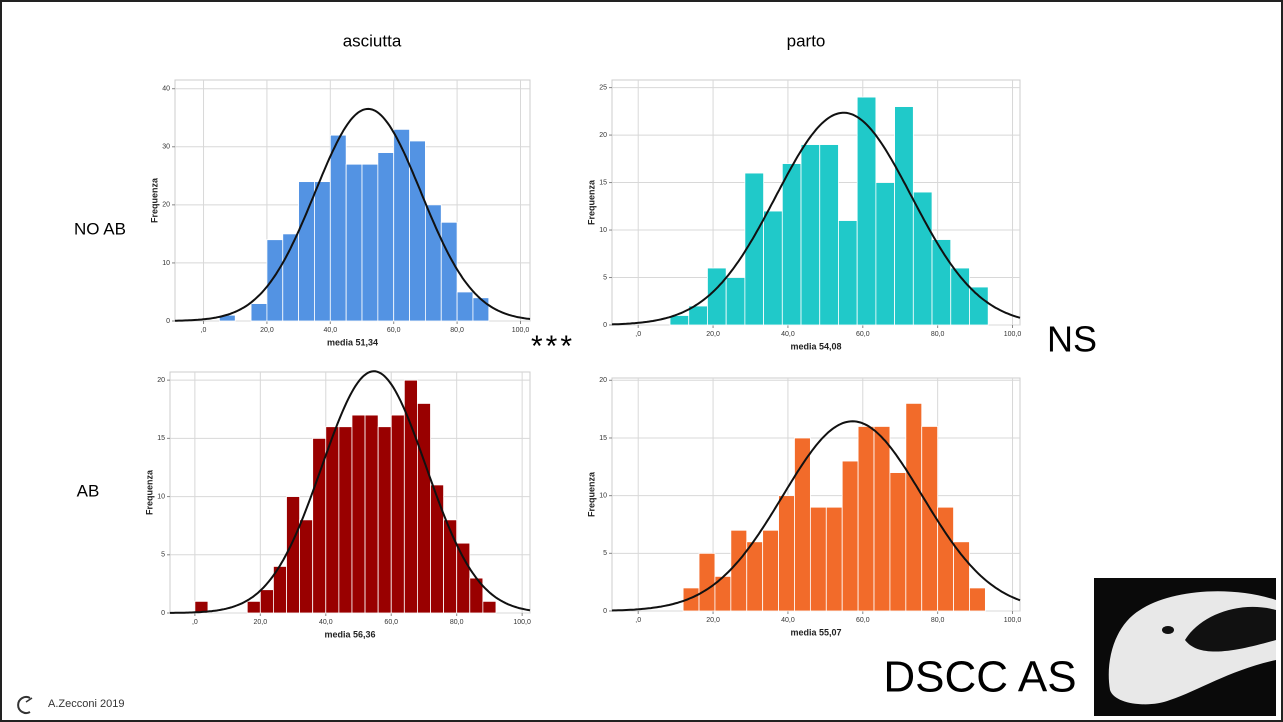  Describe the element at coordinates (25, 705) in the screenshot. I see `logo` at that location.